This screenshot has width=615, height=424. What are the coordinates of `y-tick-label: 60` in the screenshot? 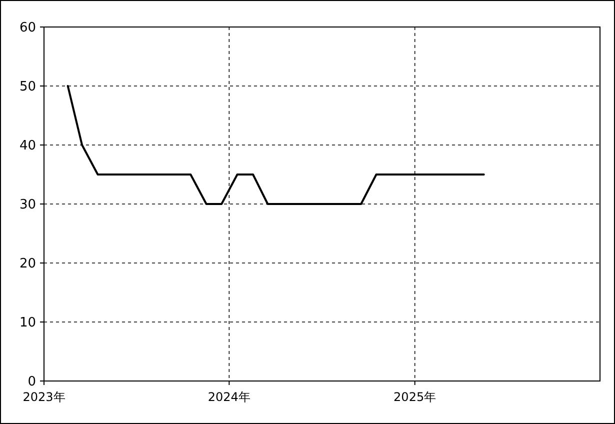 It's located at (27, 28).